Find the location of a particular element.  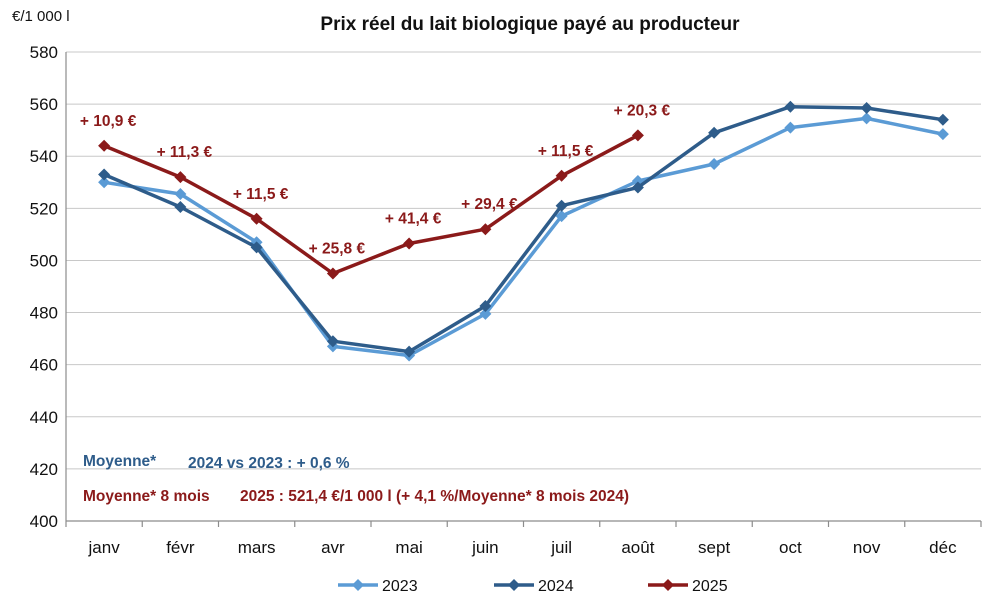

x-tick-label: janv is located at coordinates (104, 547).